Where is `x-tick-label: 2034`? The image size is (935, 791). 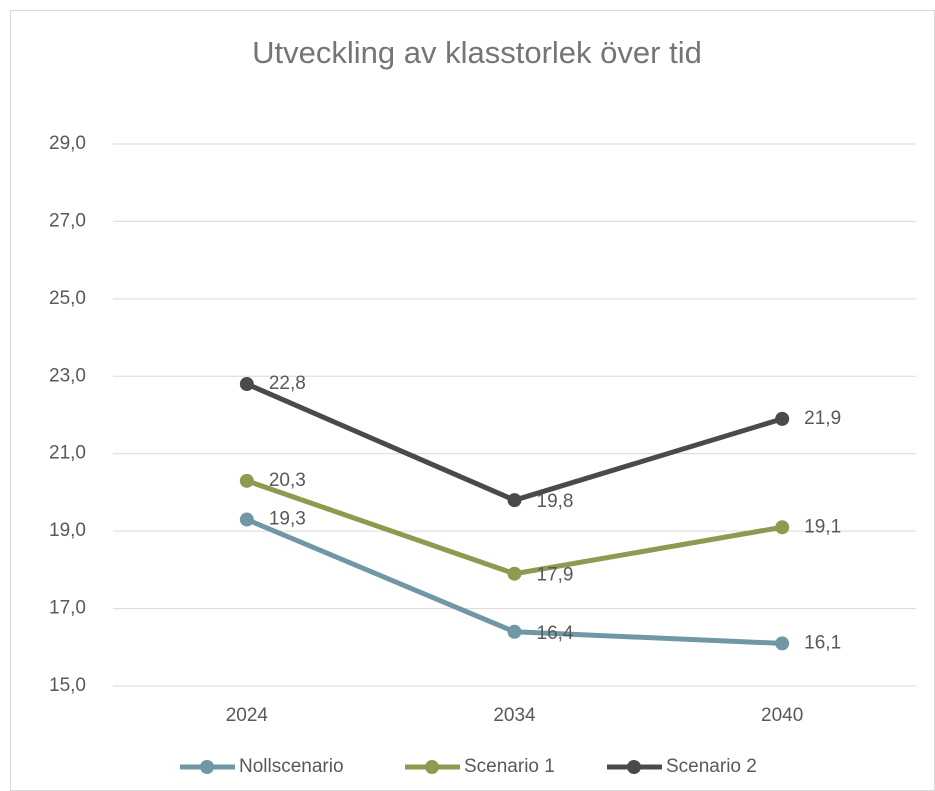
x-tick-label: 2034 is located at coordinates (514, 715).